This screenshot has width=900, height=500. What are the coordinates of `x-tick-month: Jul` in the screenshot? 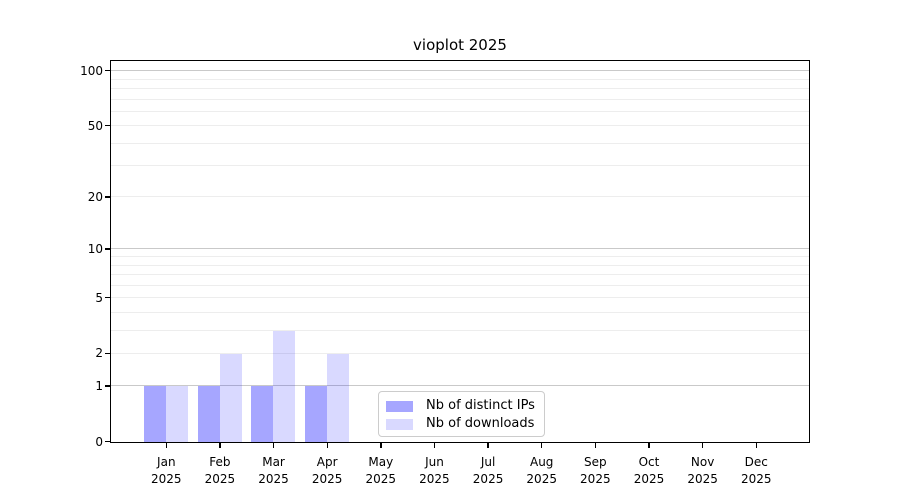 It's located at (488, 462).